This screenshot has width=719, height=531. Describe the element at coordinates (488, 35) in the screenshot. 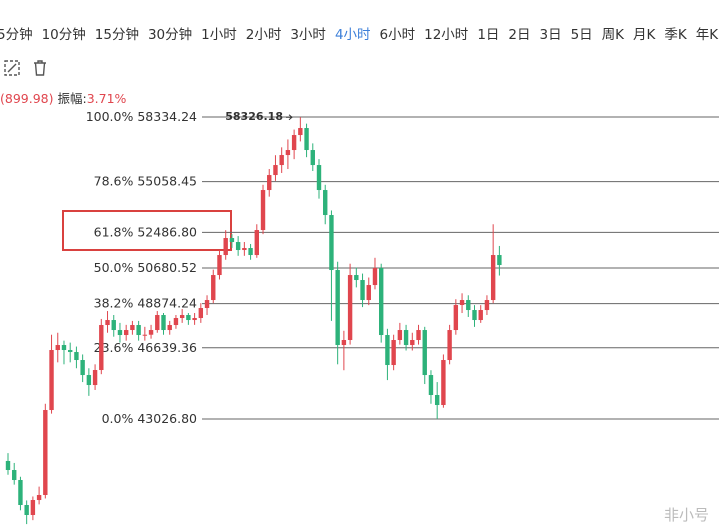

I see `interval-tab: 1日` at that location.